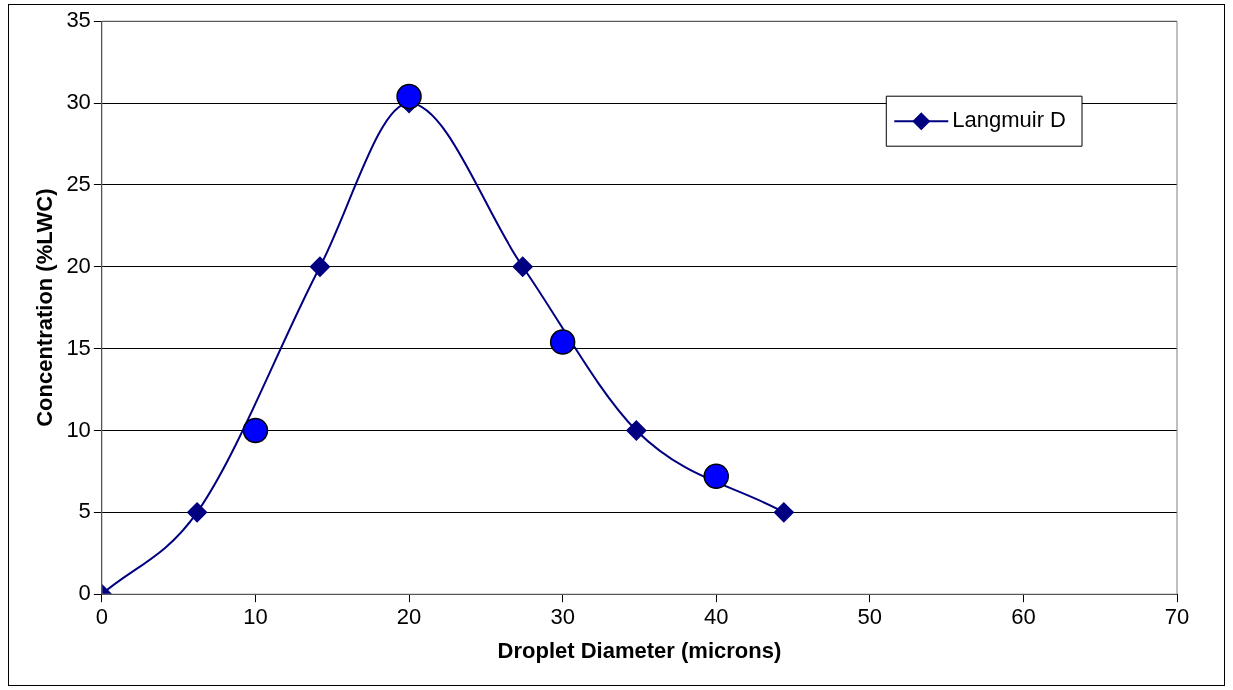 This screenshot has width=1233, height=690. What do you see at coordinates (78, 265) in the screenshot?
I see `y-tick-label: 20` at bounding box center [78, 265].